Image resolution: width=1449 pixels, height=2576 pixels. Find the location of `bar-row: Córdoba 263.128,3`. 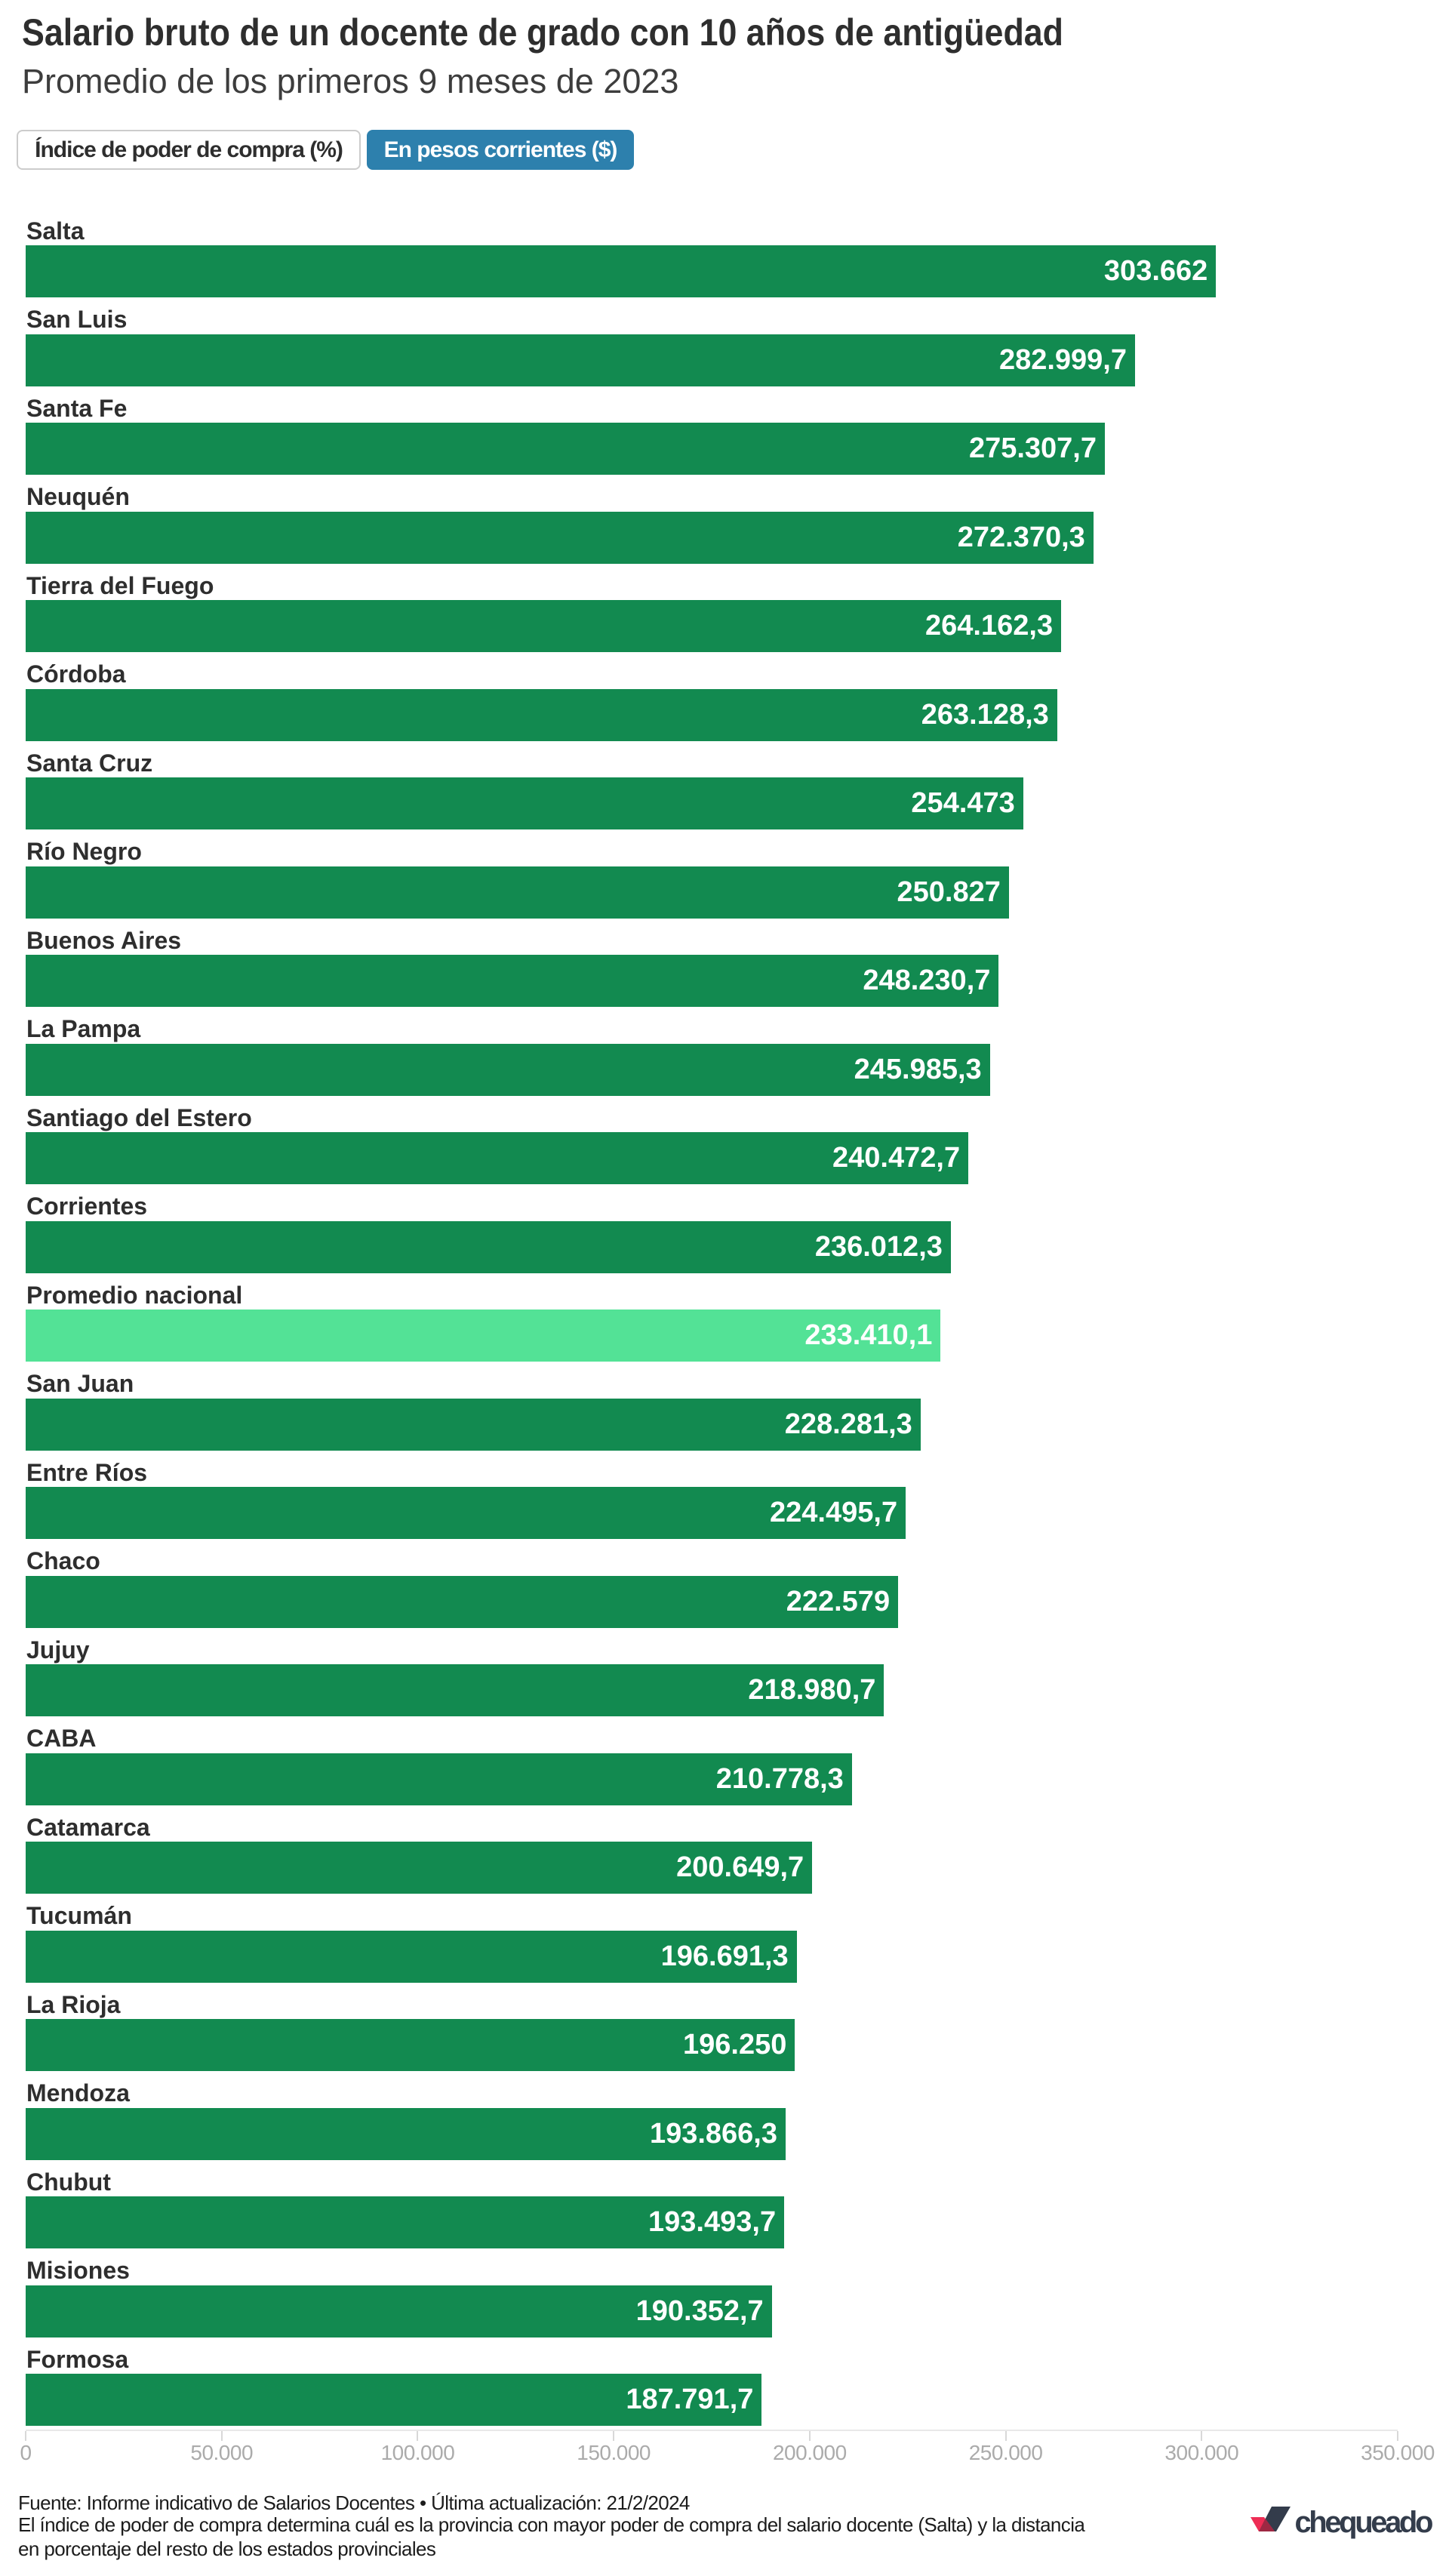

bar-row: Córdoba 263.128,3 is located at coordinates (724, 701).